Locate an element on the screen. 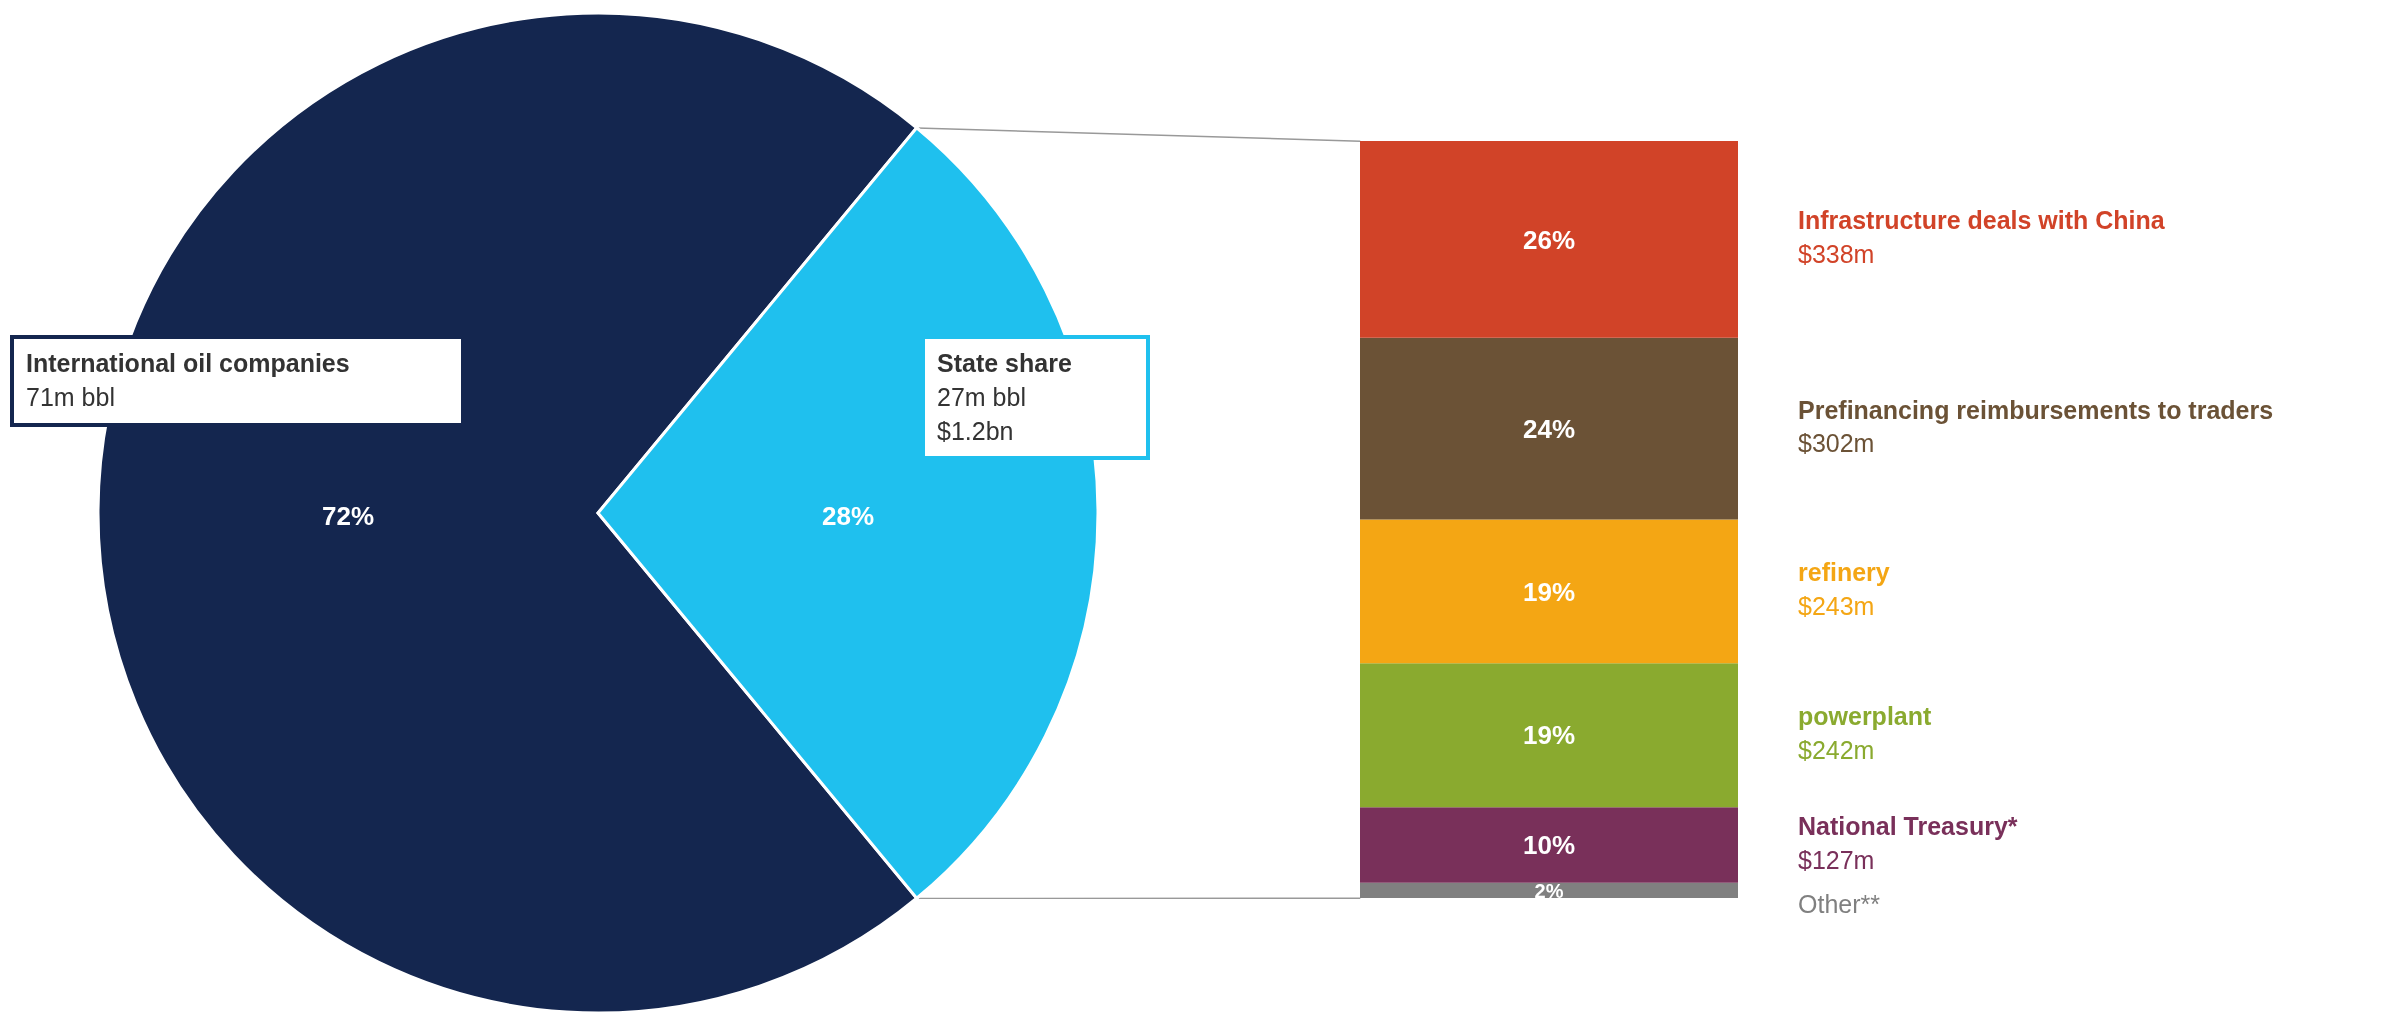 Image resolution: width=2387 pixels, height=1016 pixels. text: $302m is located at coordinates (1837, 444).